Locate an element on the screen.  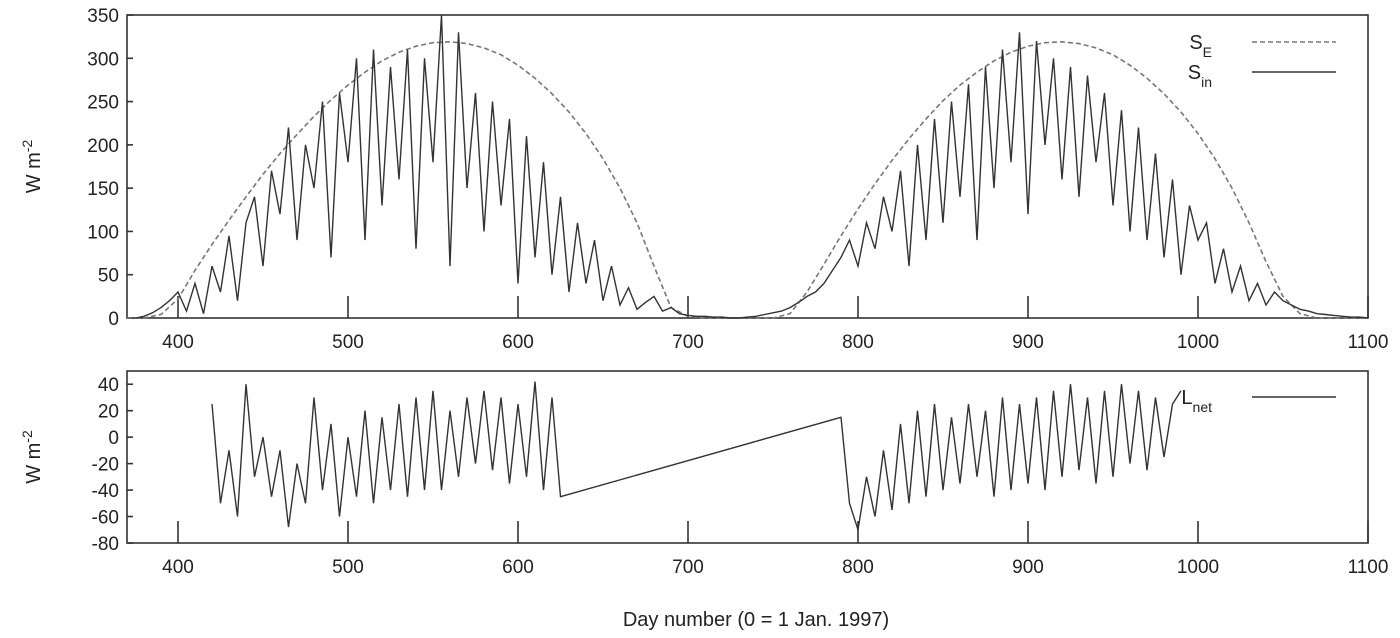
top-y-tick-label: 350 is located at coordinates (103, 16).